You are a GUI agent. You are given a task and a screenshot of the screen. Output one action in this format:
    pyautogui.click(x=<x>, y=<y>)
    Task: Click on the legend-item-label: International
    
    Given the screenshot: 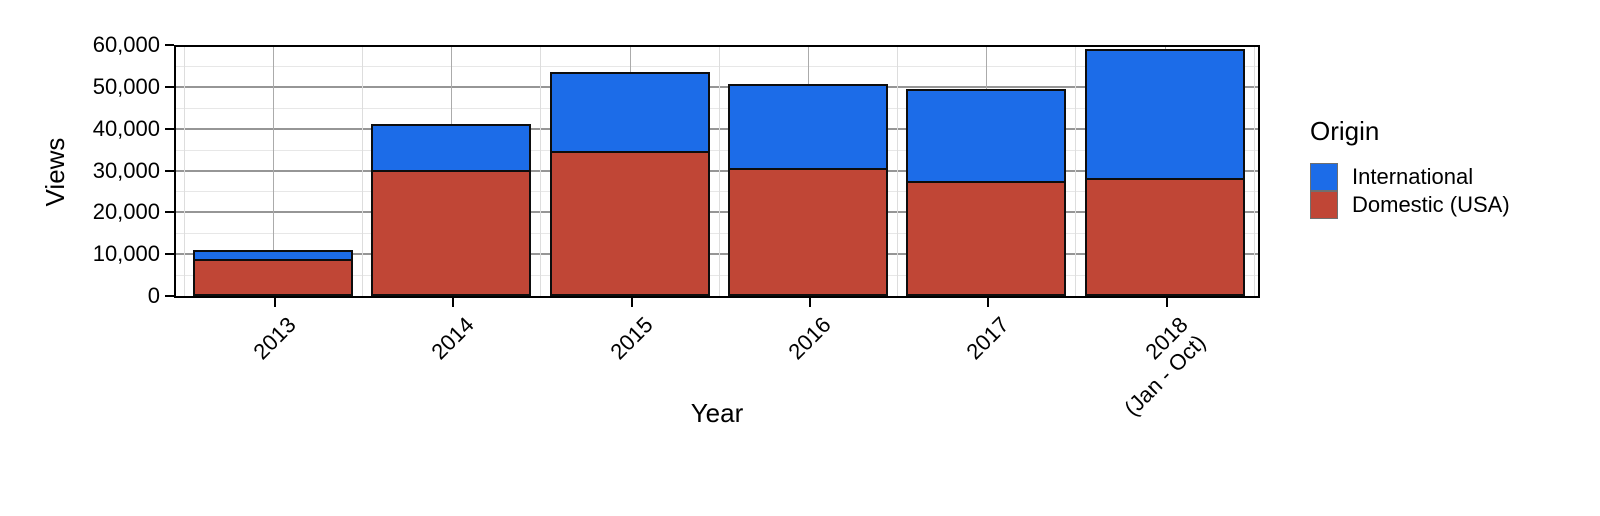 What is the action you would take?
    pyautogui.click(x=1413, y=176)
    